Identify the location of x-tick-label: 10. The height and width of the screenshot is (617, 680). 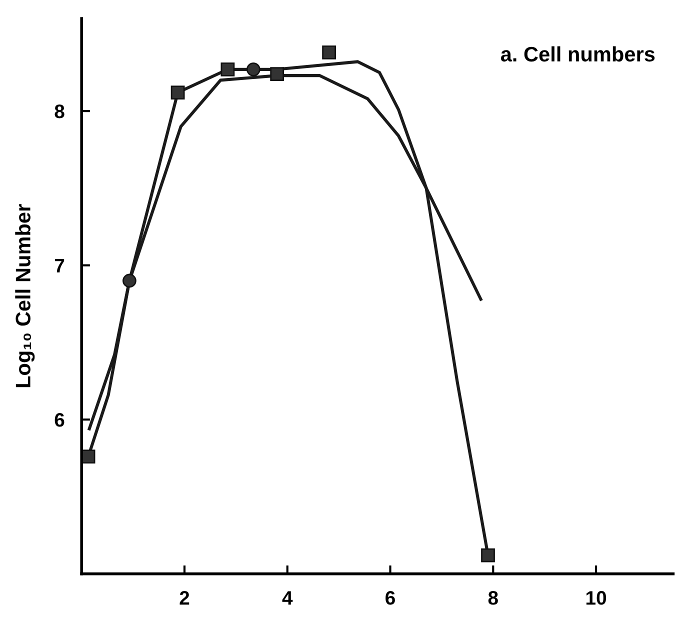
(596, 597).